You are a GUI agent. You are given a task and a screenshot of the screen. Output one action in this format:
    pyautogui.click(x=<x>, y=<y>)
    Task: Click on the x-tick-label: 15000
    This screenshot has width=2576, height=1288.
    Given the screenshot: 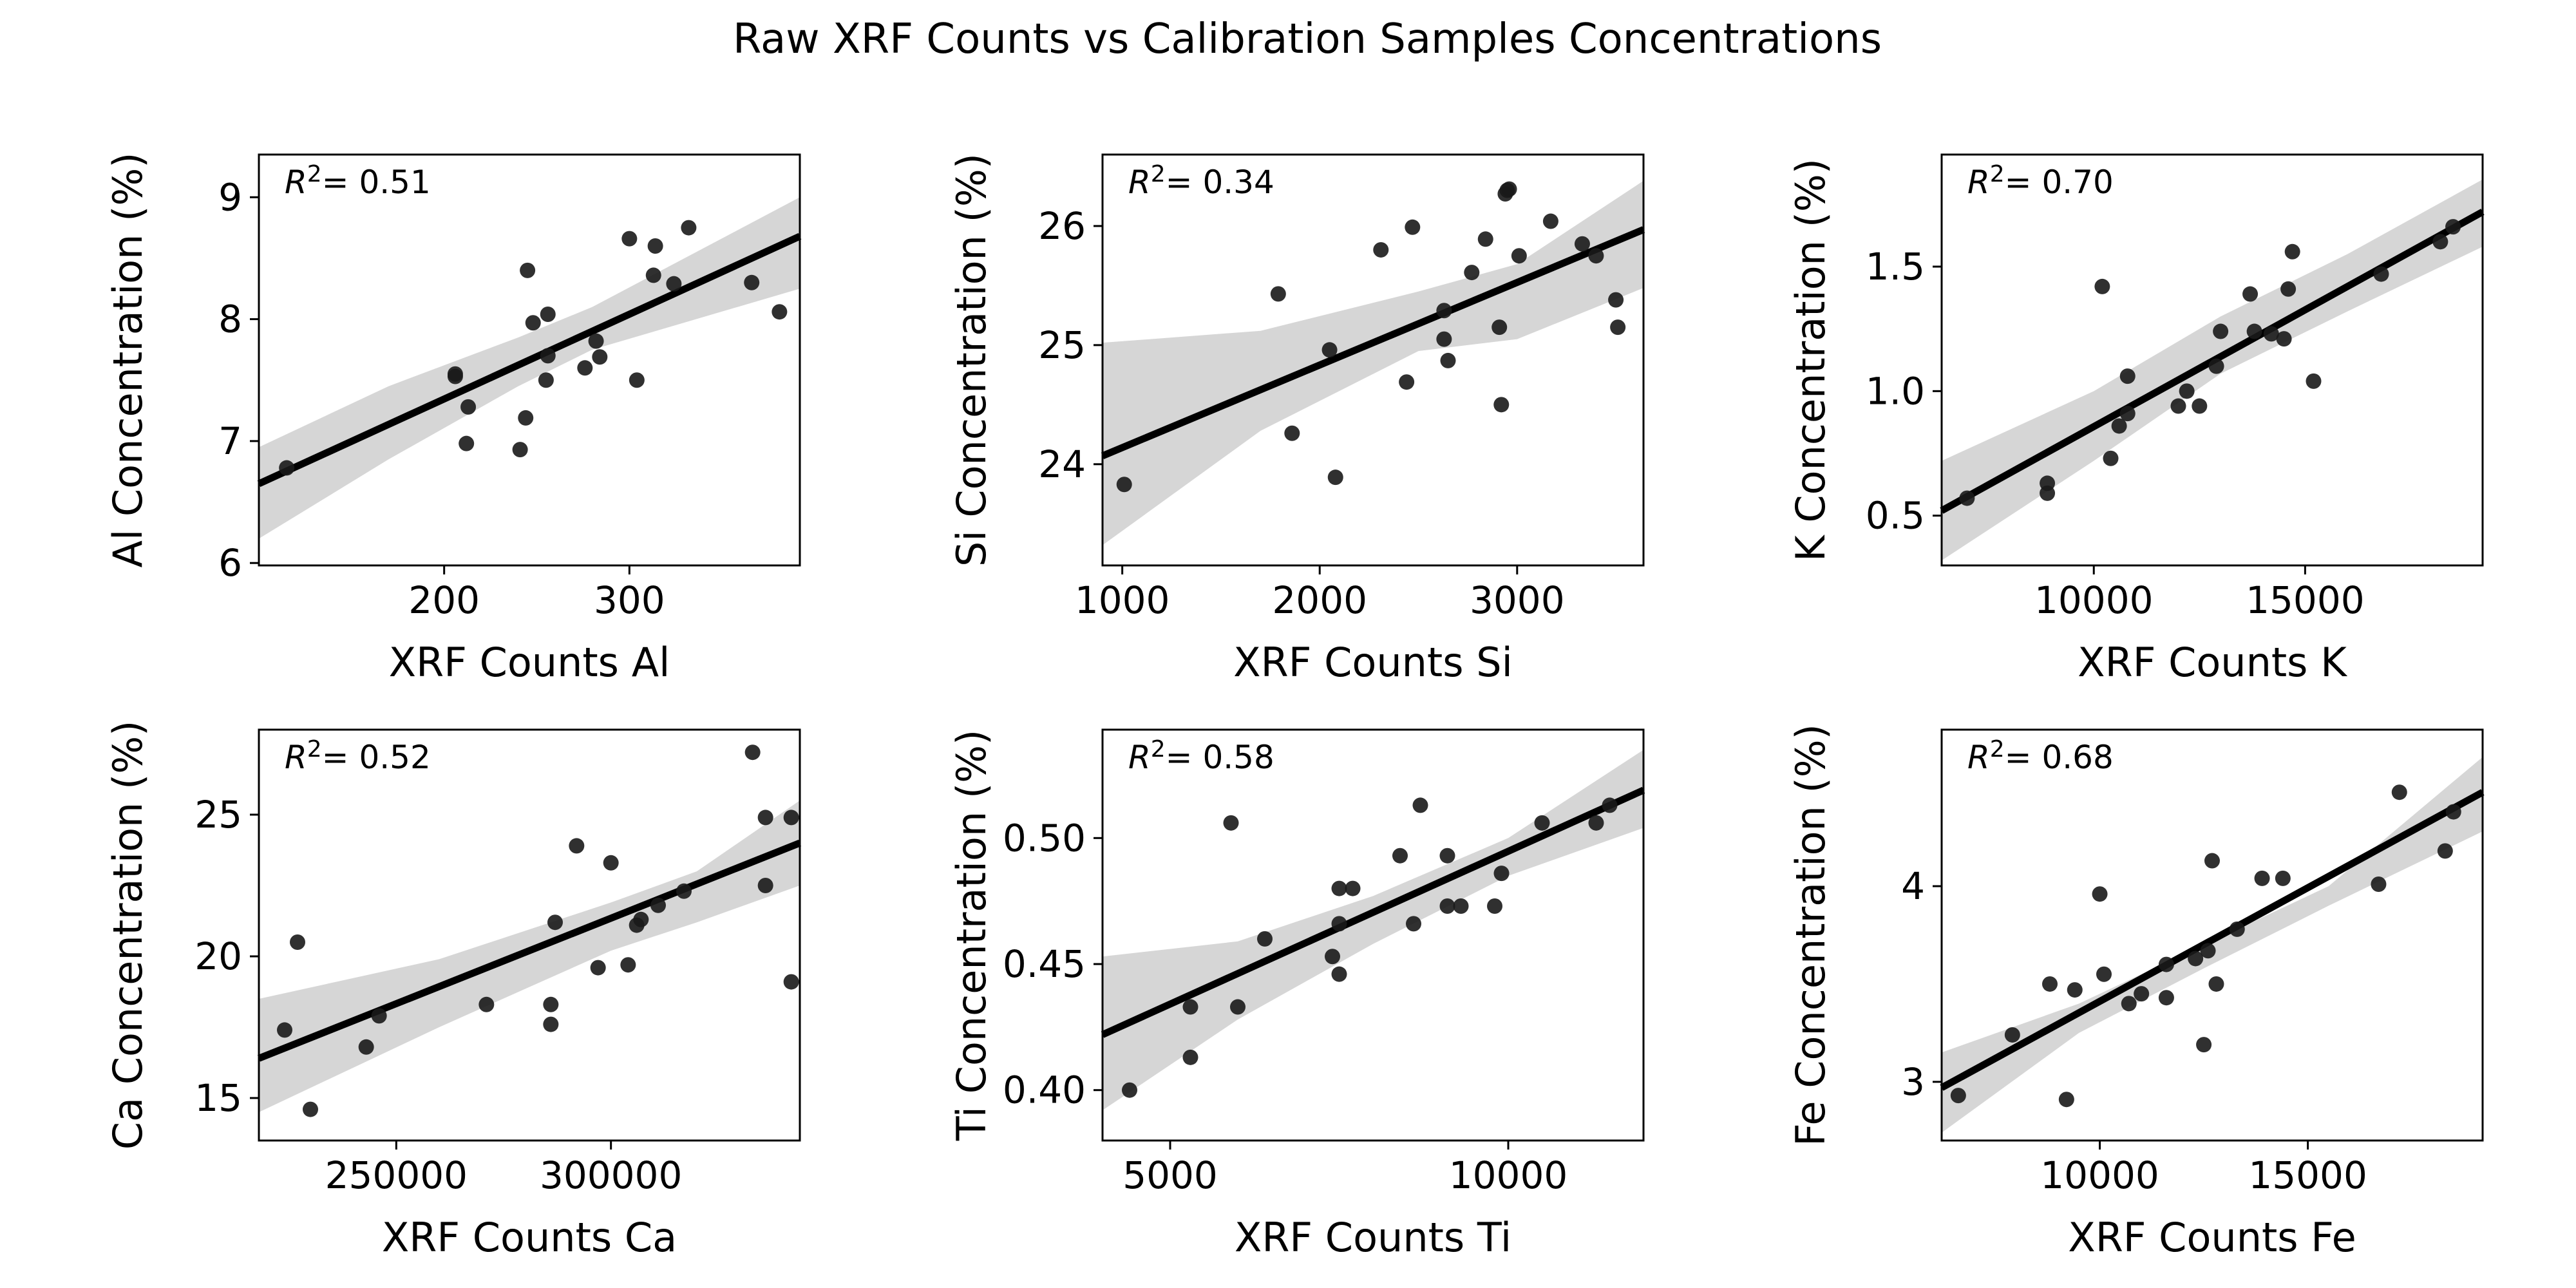 What is the action you would take?
    pyautogui.click(x=2305, y=600)
    